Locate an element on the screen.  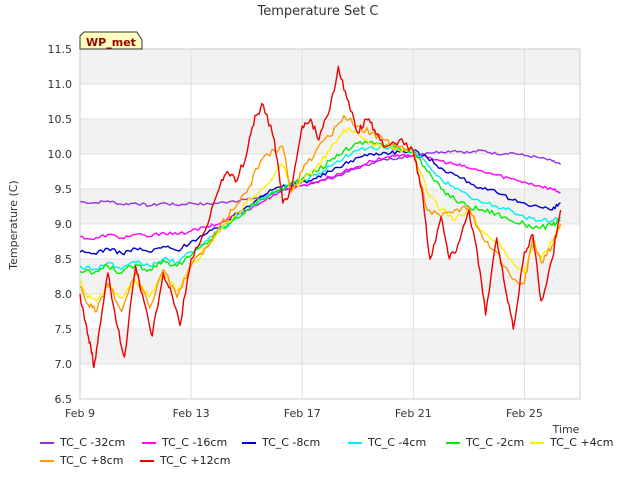
legend-item: TC_C -8cm is located at coordinates (281, 442).